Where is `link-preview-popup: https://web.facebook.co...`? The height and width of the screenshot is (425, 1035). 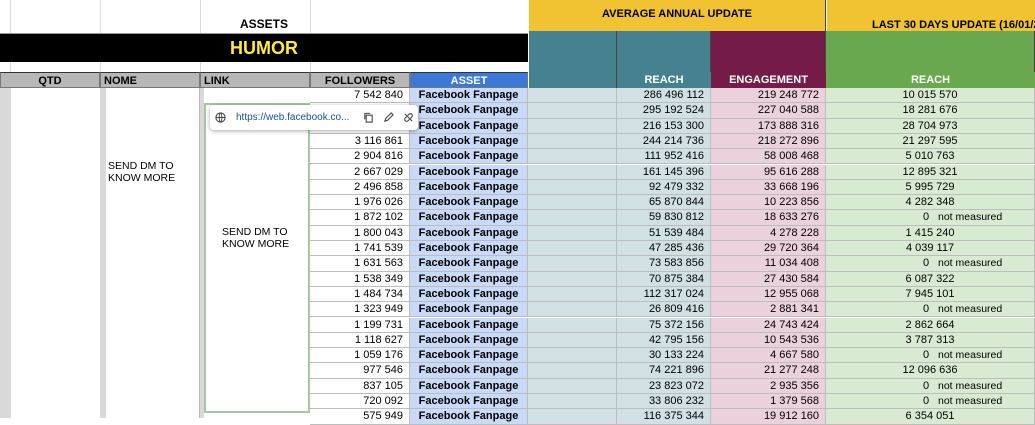
link-preview-popup: https://web.facebook.co... is located at coordinates (314, 117).